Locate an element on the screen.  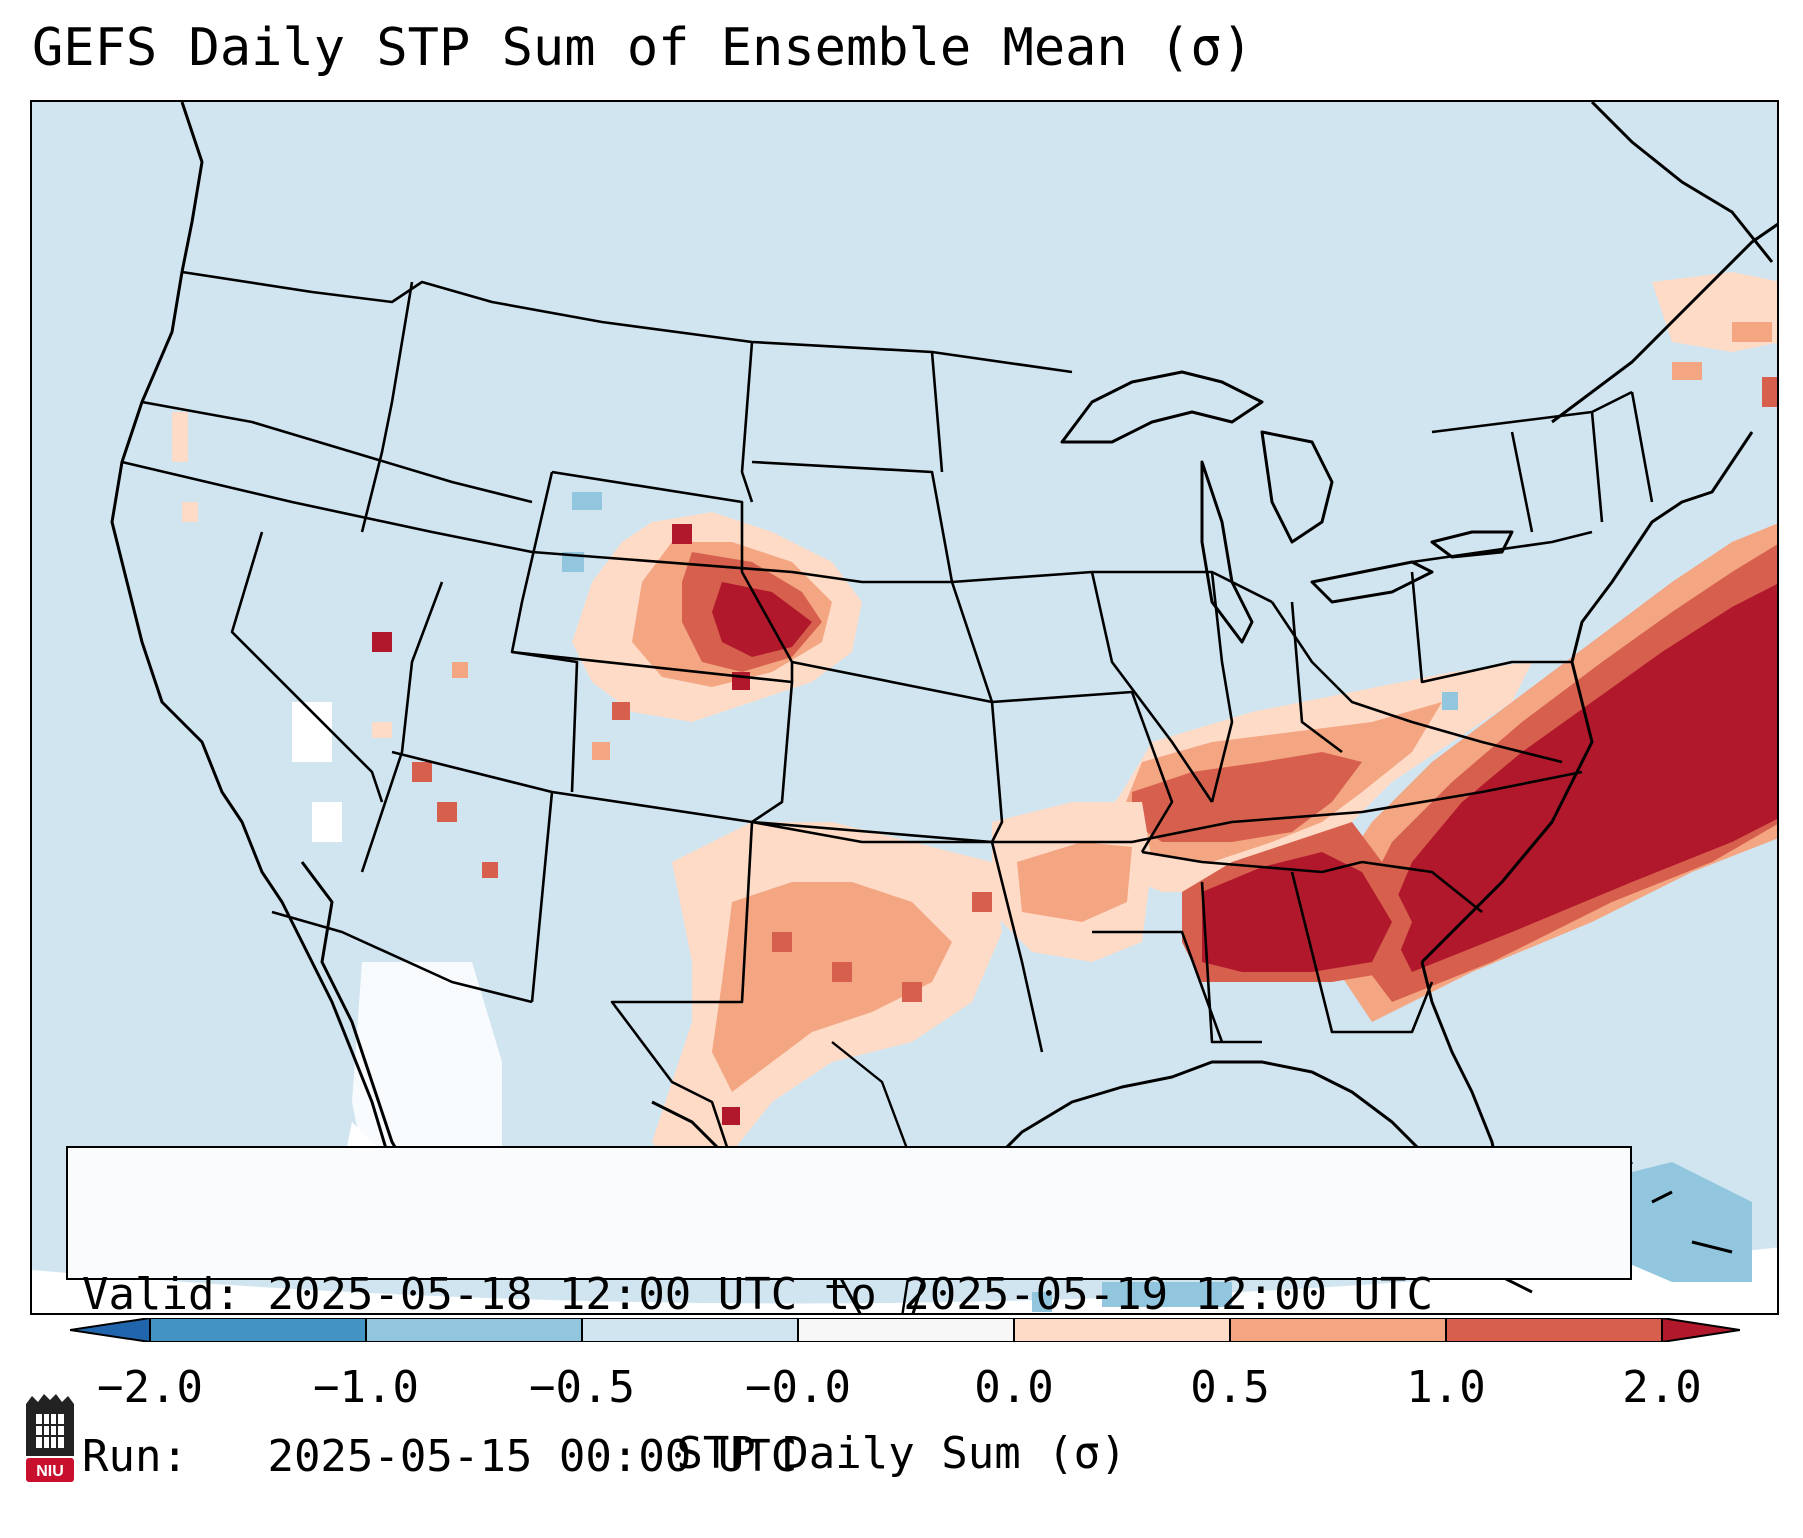
run-line: Run: 2025-05-15 00:00 UTC is located at coordinates (856, 1457).